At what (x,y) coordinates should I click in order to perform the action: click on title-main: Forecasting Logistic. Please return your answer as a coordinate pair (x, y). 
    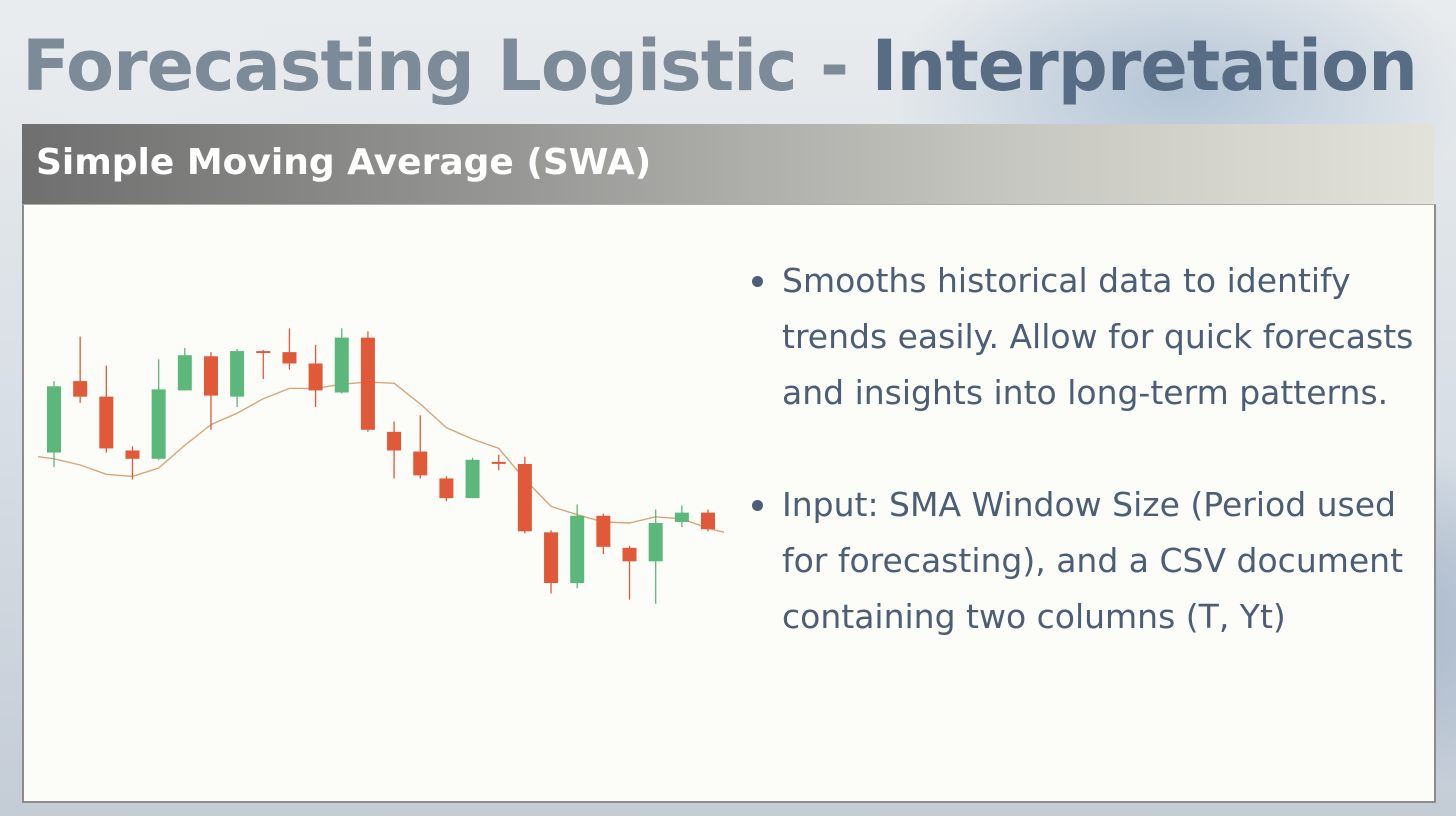
    Looking at the image, I should click on (410, 66).